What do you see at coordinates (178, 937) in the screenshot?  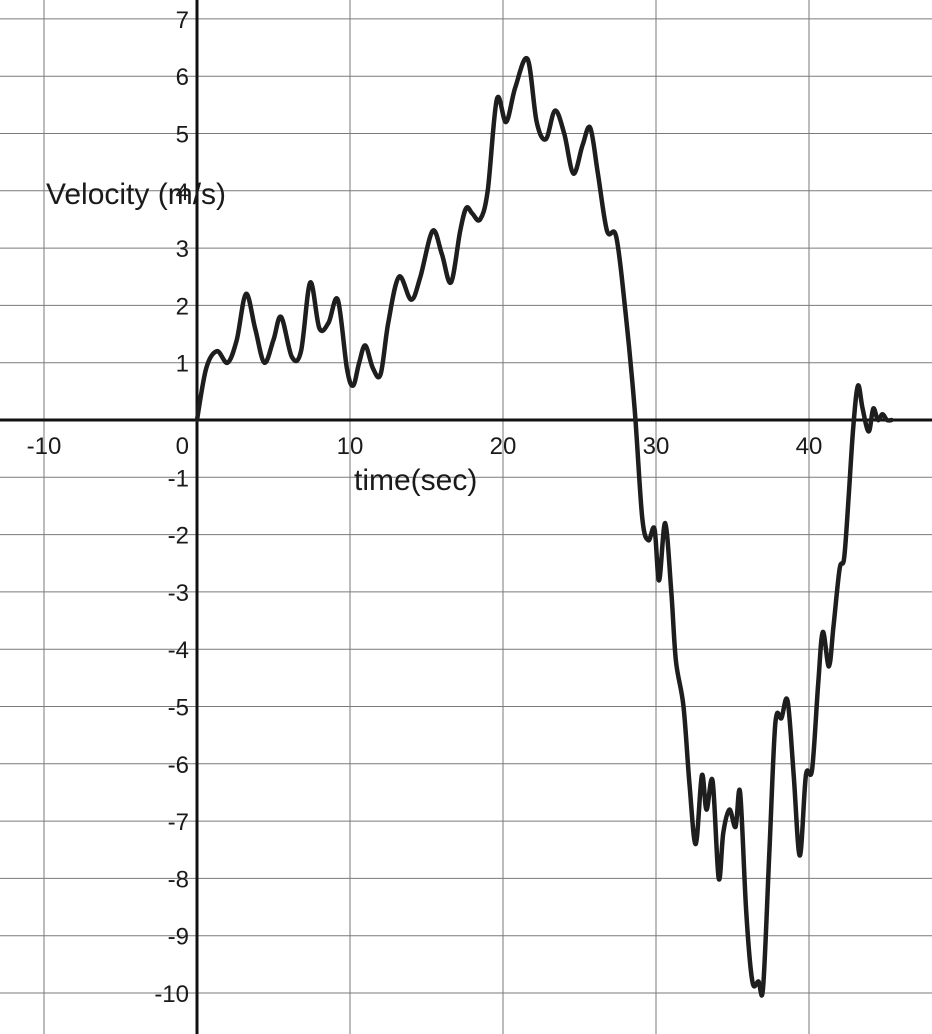 I see `y-tick-label: -9` at bounding box center [178, 937].